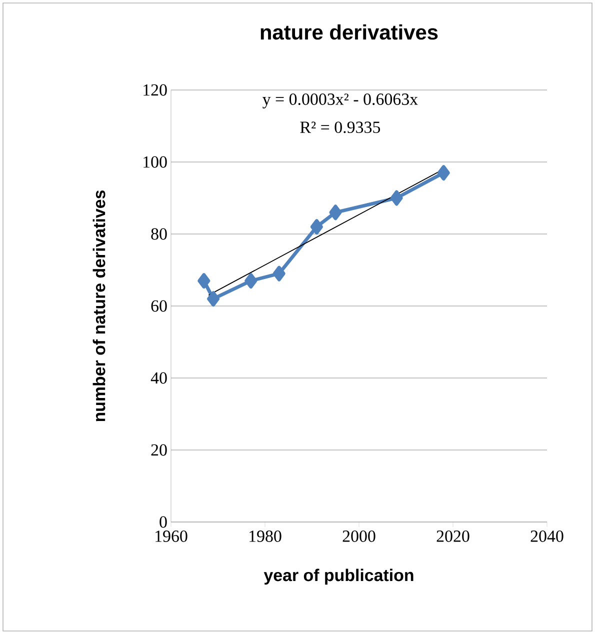  I want to click on x-tick-label: 1980, so click(266, 536).